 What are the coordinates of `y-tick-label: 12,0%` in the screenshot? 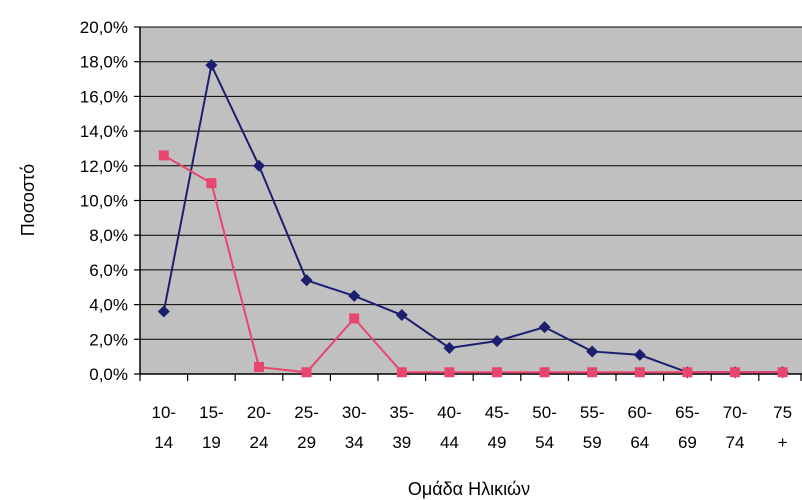 It's located at (104, 166).